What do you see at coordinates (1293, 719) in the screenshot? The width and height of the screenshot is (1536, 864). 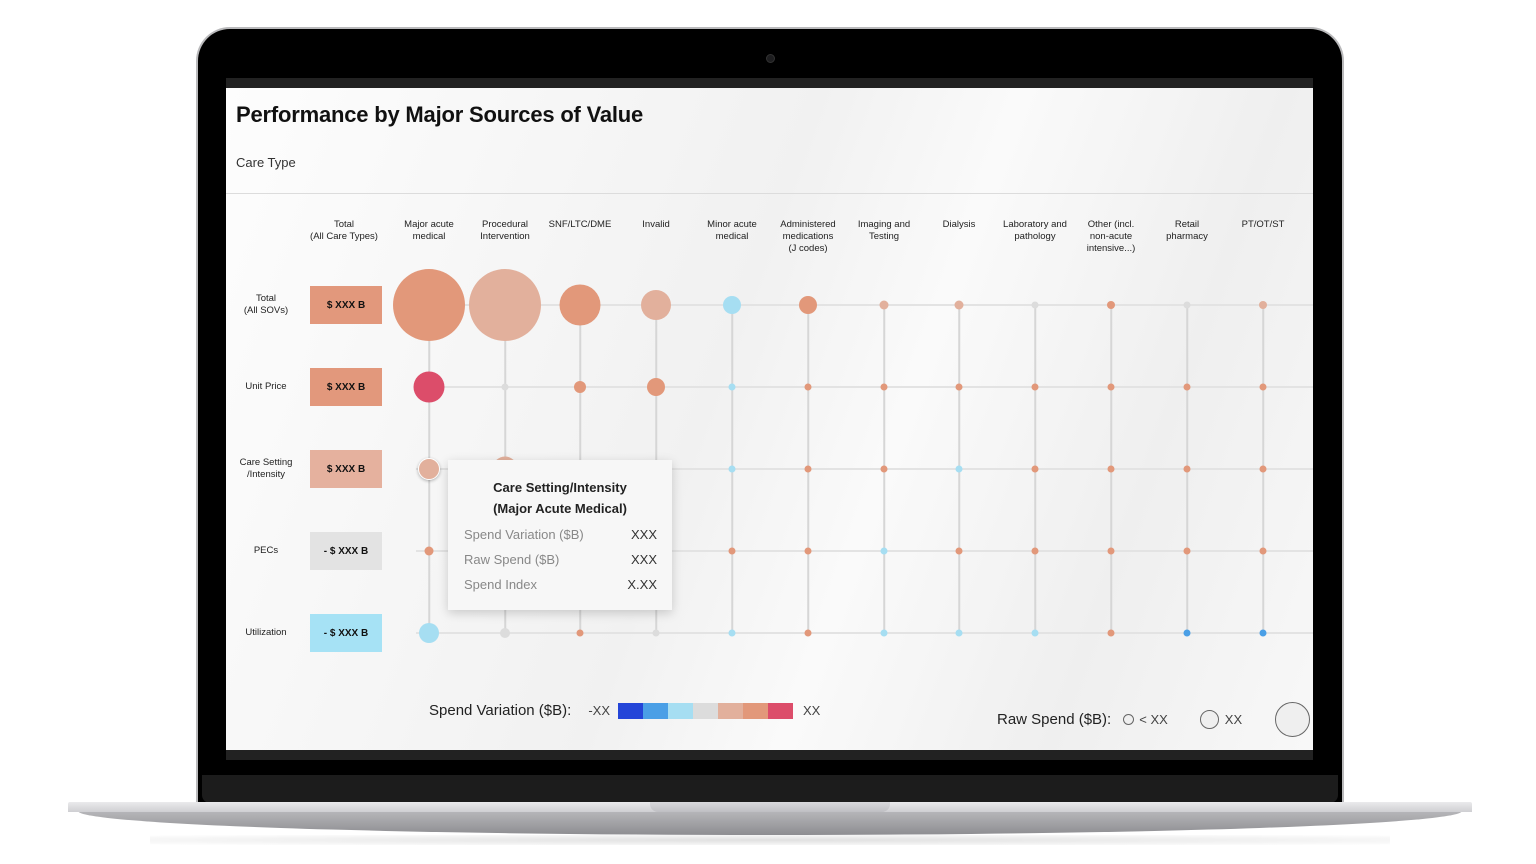 I see `large-circle-icon` at bounding box center [1293, 719].